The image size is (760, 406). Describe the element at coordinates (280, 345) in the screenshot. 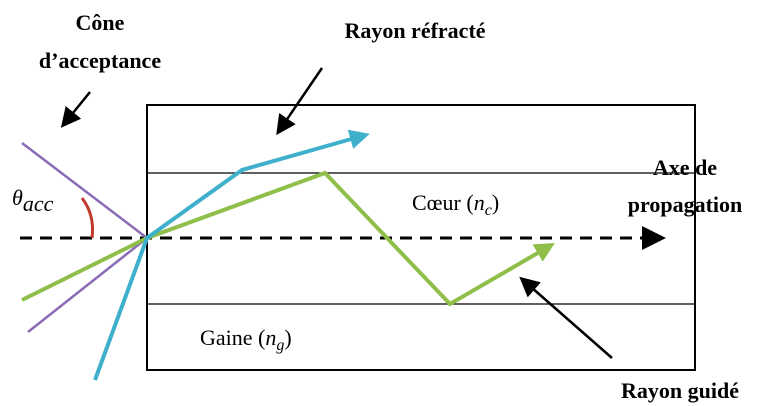

I see `cladding-subscript: g` at that location.